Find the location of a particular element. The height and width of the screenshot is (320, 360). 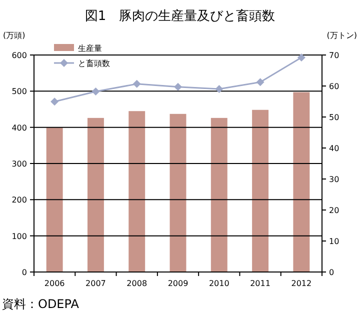

text: 資料：ODEPA is located at coordinates (41, 304).